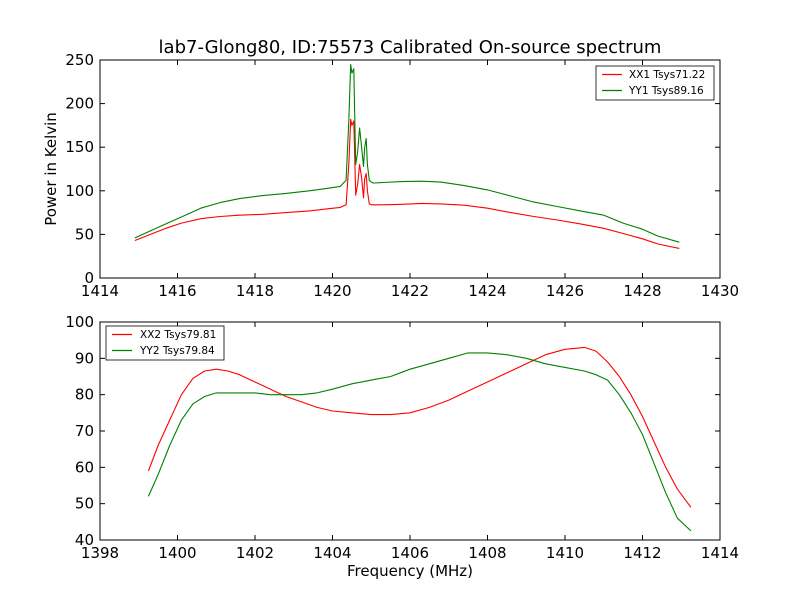  I want to click on top-legend-label-yy1: YY1 Tsys89.16, so click(666, 91).